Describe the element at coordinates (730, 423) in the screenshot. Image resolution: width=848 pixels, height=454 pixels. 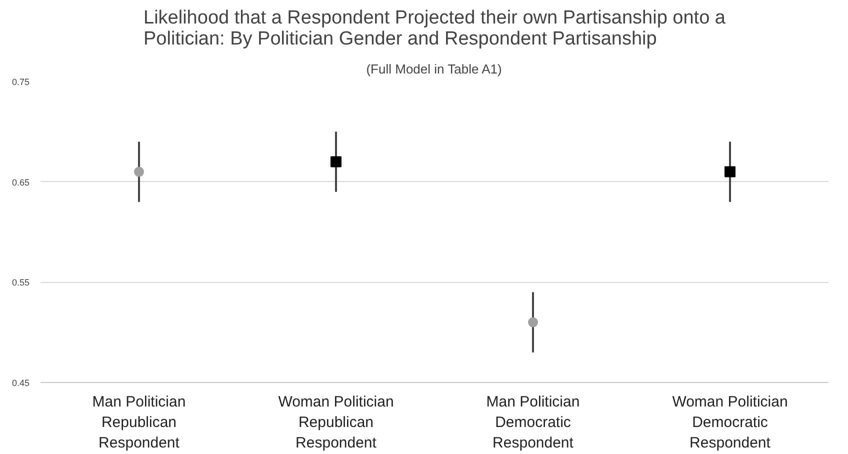
I see `x-tick-label: Woman Politician Democratic Respondent` at that location.